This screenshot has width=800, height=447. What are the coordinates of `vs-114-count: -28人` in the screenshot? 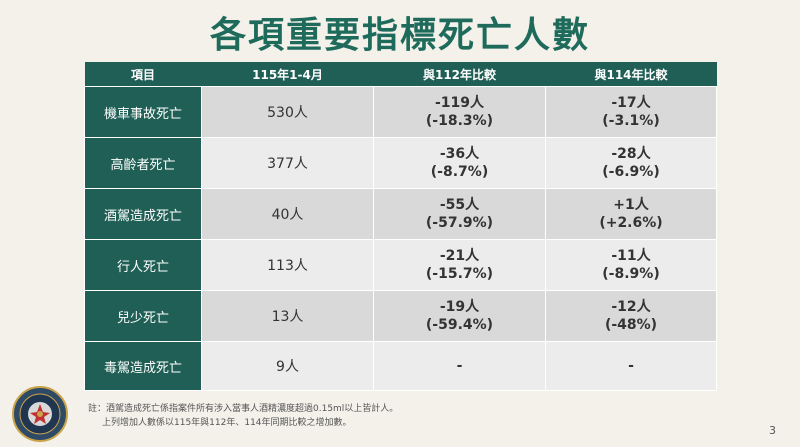 It's located at (631, 154).